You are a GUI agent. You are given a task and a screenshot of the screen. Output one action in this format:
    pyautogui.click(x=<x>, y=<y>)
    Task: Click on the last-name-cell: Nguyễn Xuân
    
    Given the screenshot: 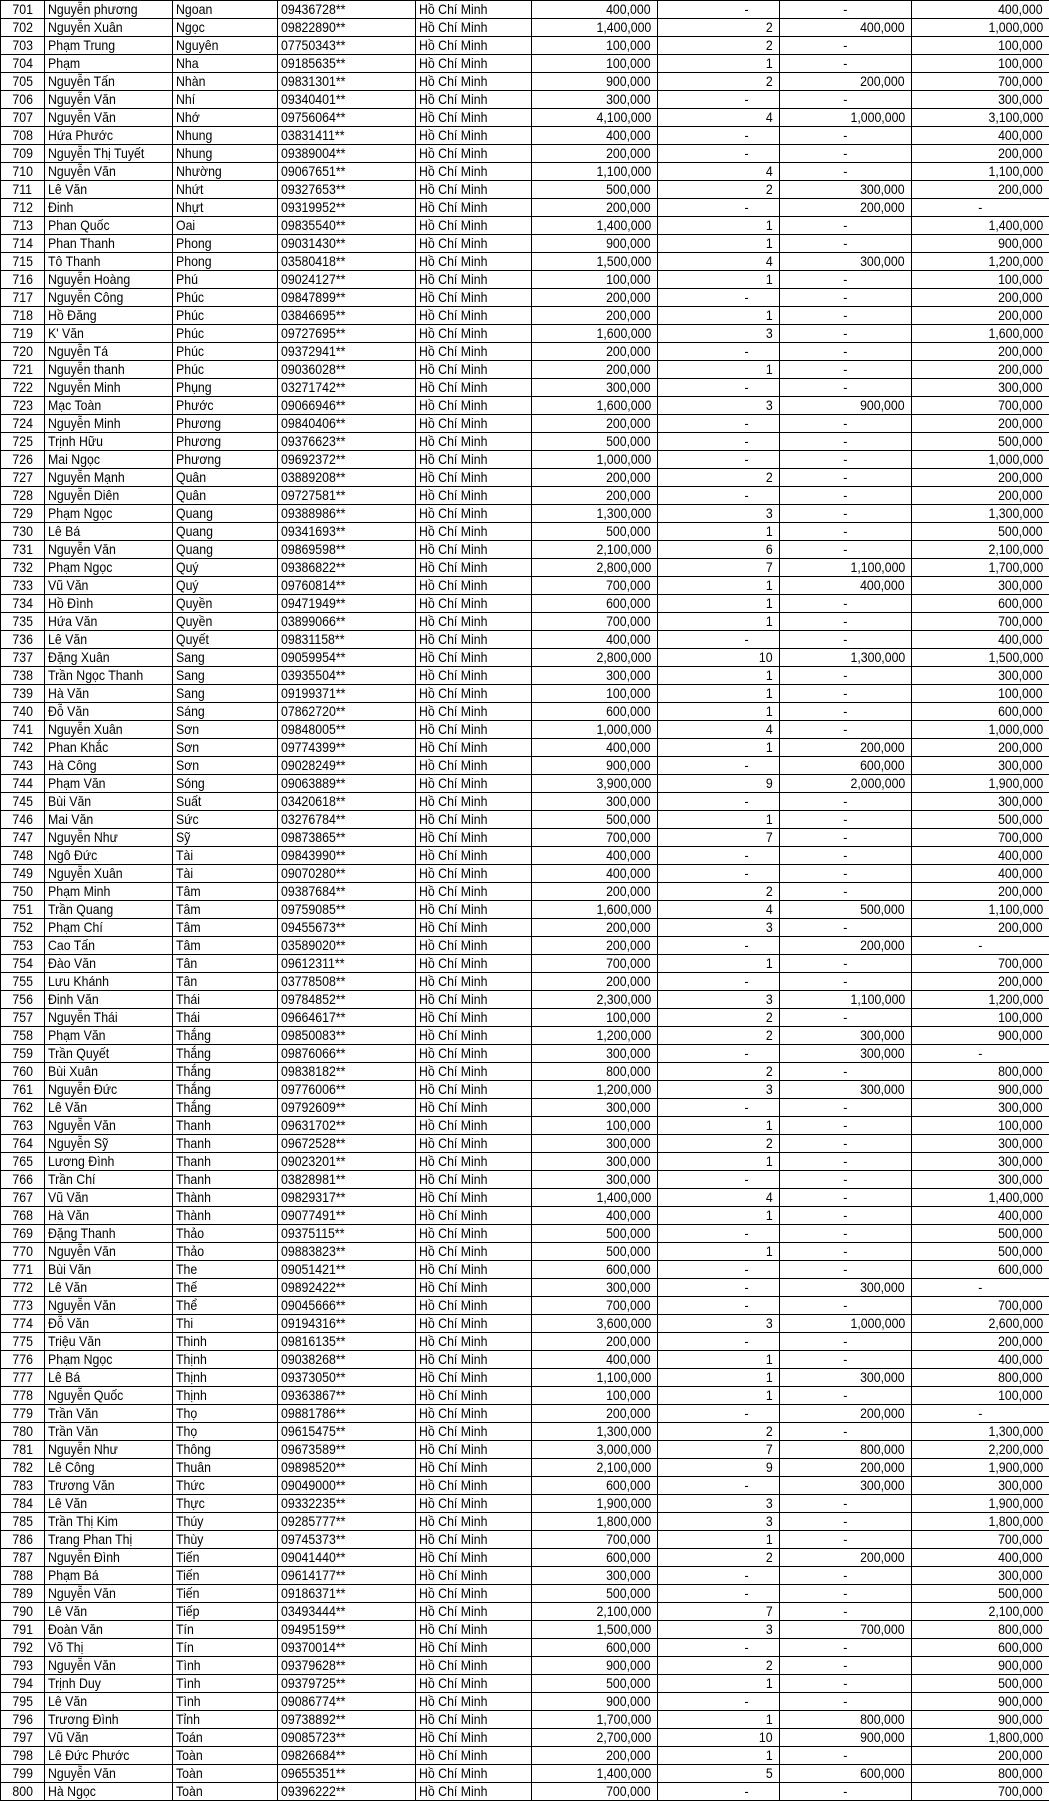 What is the action you would take?
    pyautogui.click(x=108, y=729)
    